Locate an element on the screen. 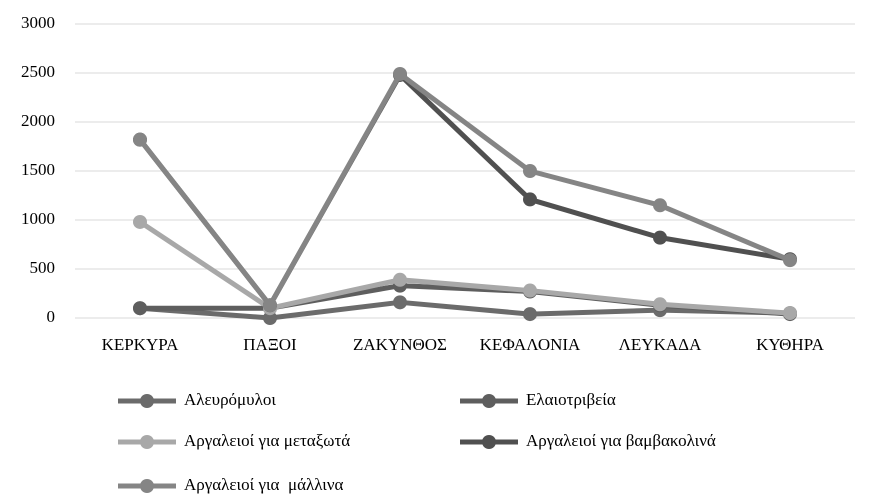 This screenshot has height=498, width=874. y-tick-label: 500 is located at coordinates (43, 267).